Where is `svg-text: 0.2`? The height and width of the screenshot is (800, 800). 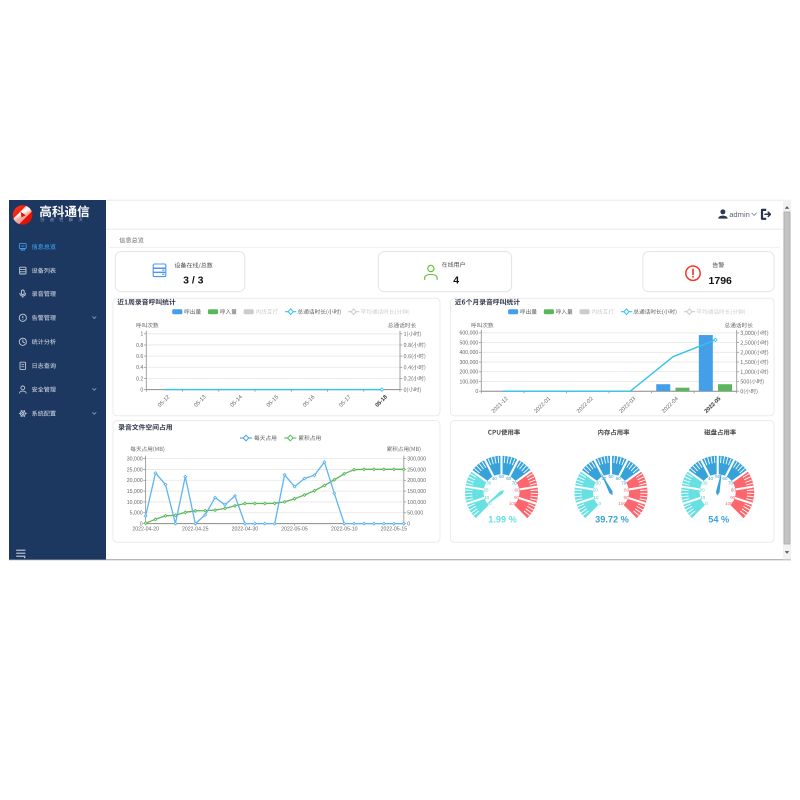
svg-text: 0.2 is located at coordinates (139, 379).